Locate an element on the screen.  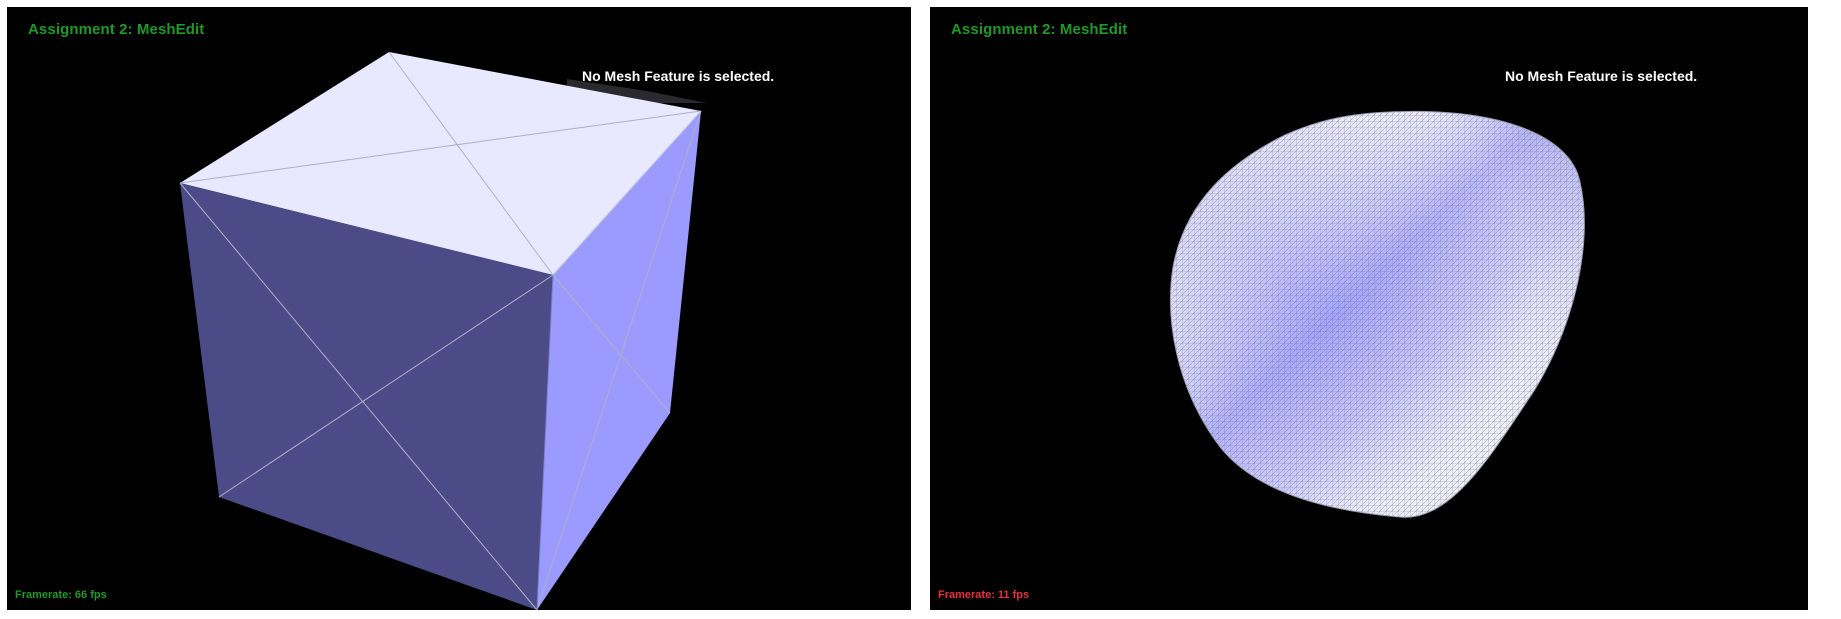
cube-face-front is located at coordinates (366, 396).